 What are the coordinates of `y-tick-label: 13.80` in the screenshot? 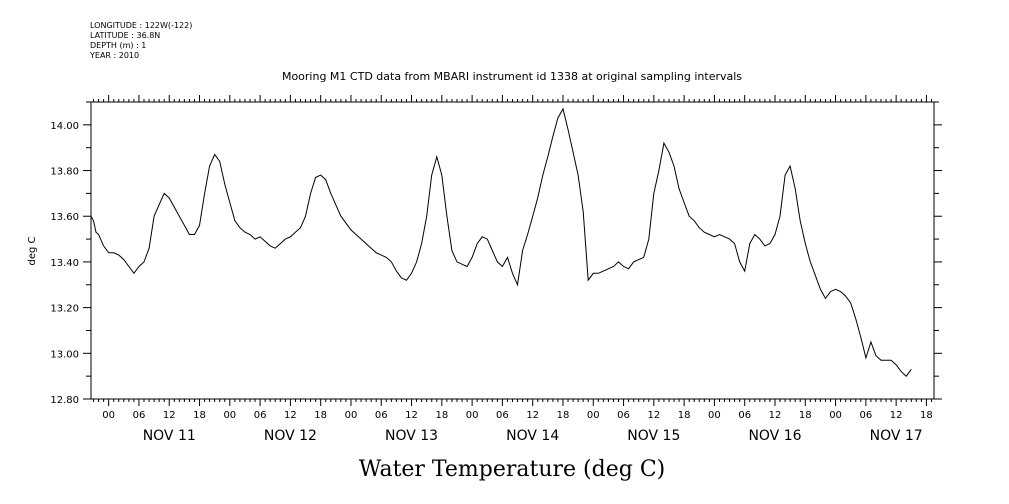 It's located at (64, 172).